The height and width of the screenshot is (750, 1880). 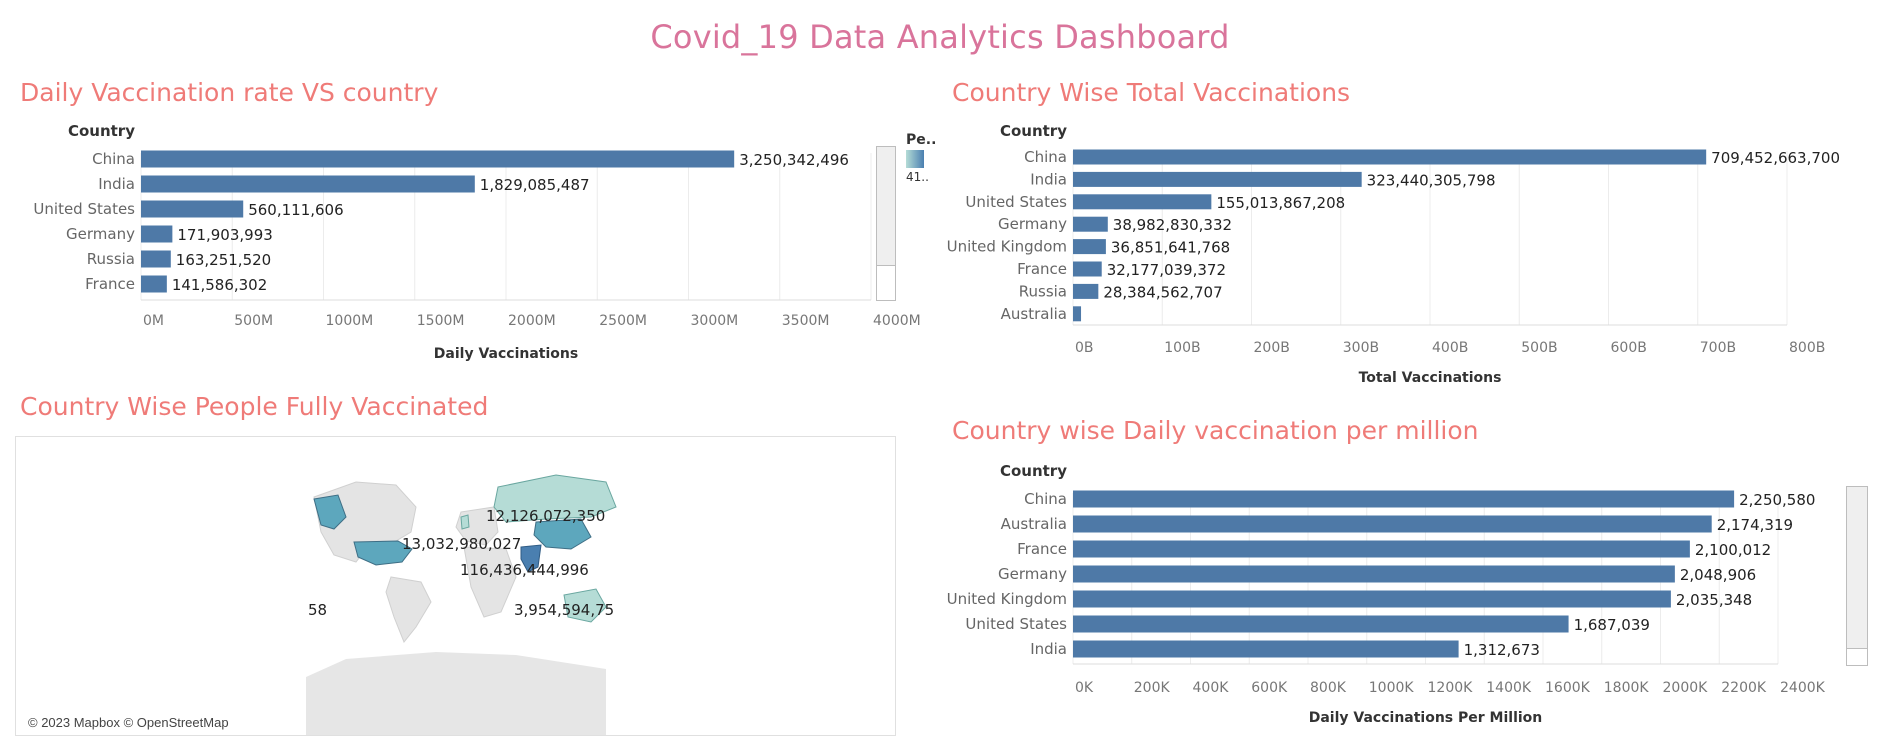 What do you see at coordinates (1718, 348) in the screenshot?
I see `tick-label: 700B` at bounding box center [1718, 348].